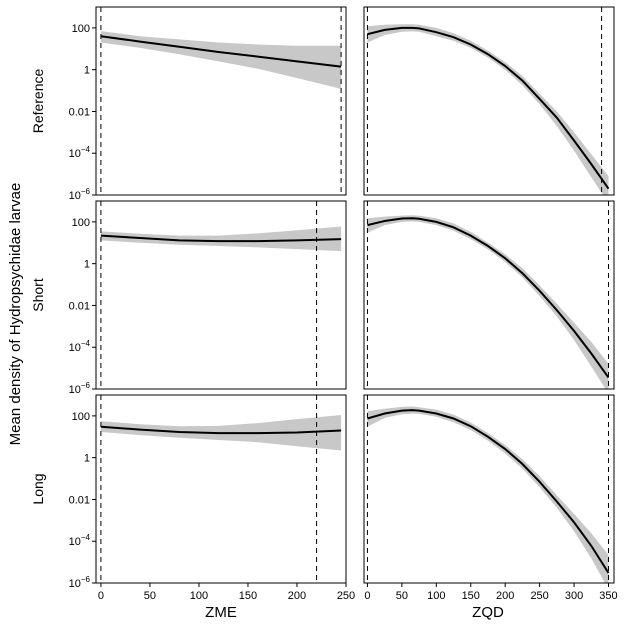  What do you see at coordinates (608, 596) in the screenshot?
I see `x-tick-label: 350` at bounding box center [608, 596].